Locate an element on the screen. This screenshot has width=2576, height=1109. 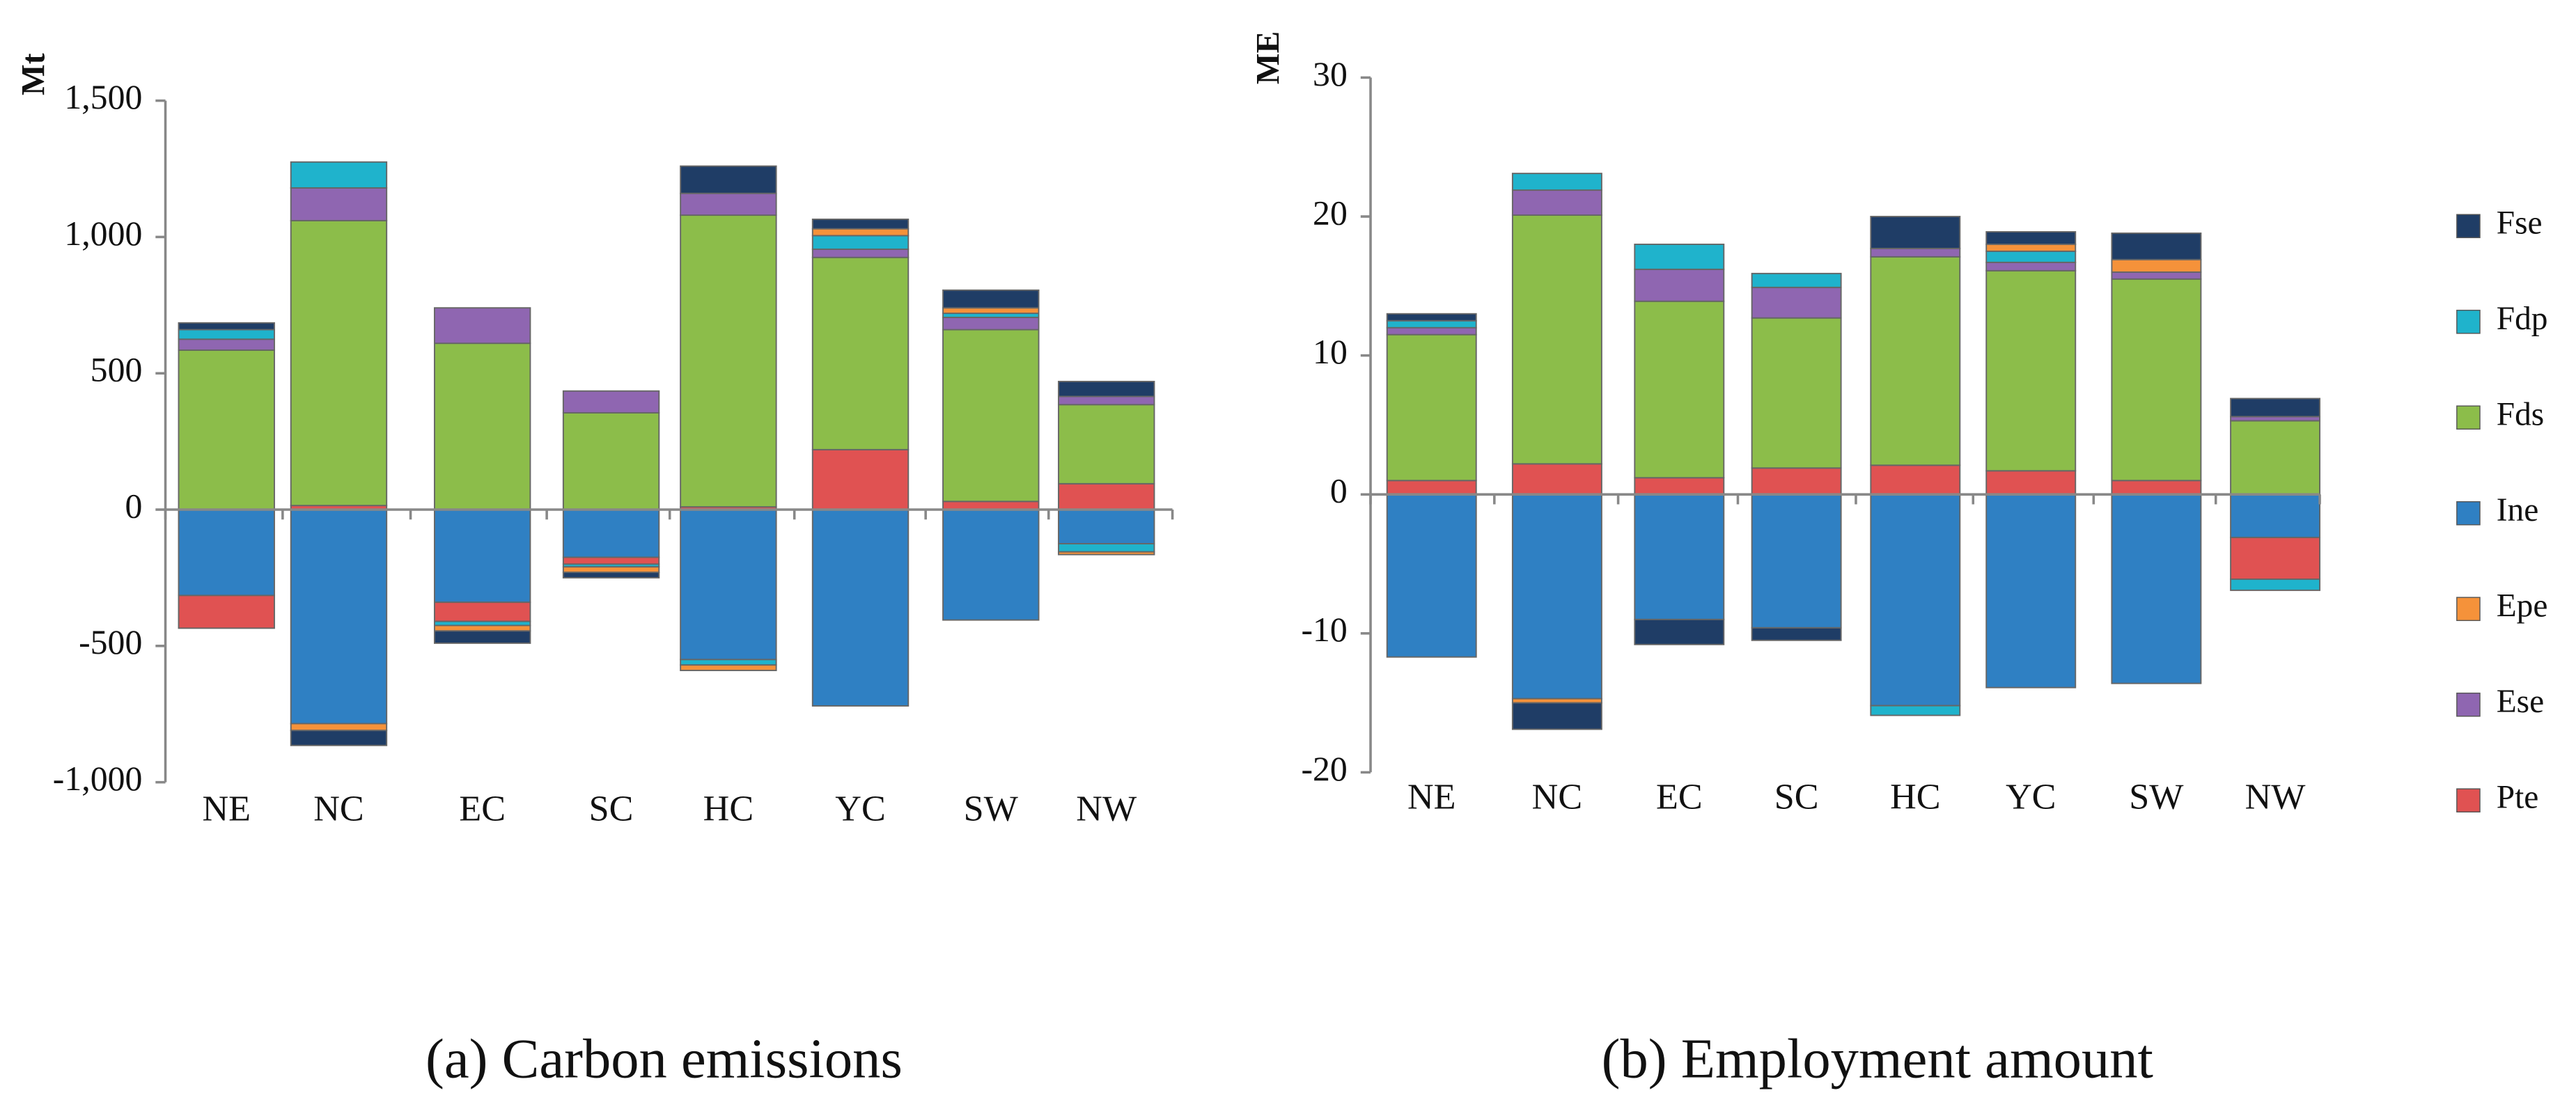
x-tick-label: SC is located at coordinates (1796, 798).